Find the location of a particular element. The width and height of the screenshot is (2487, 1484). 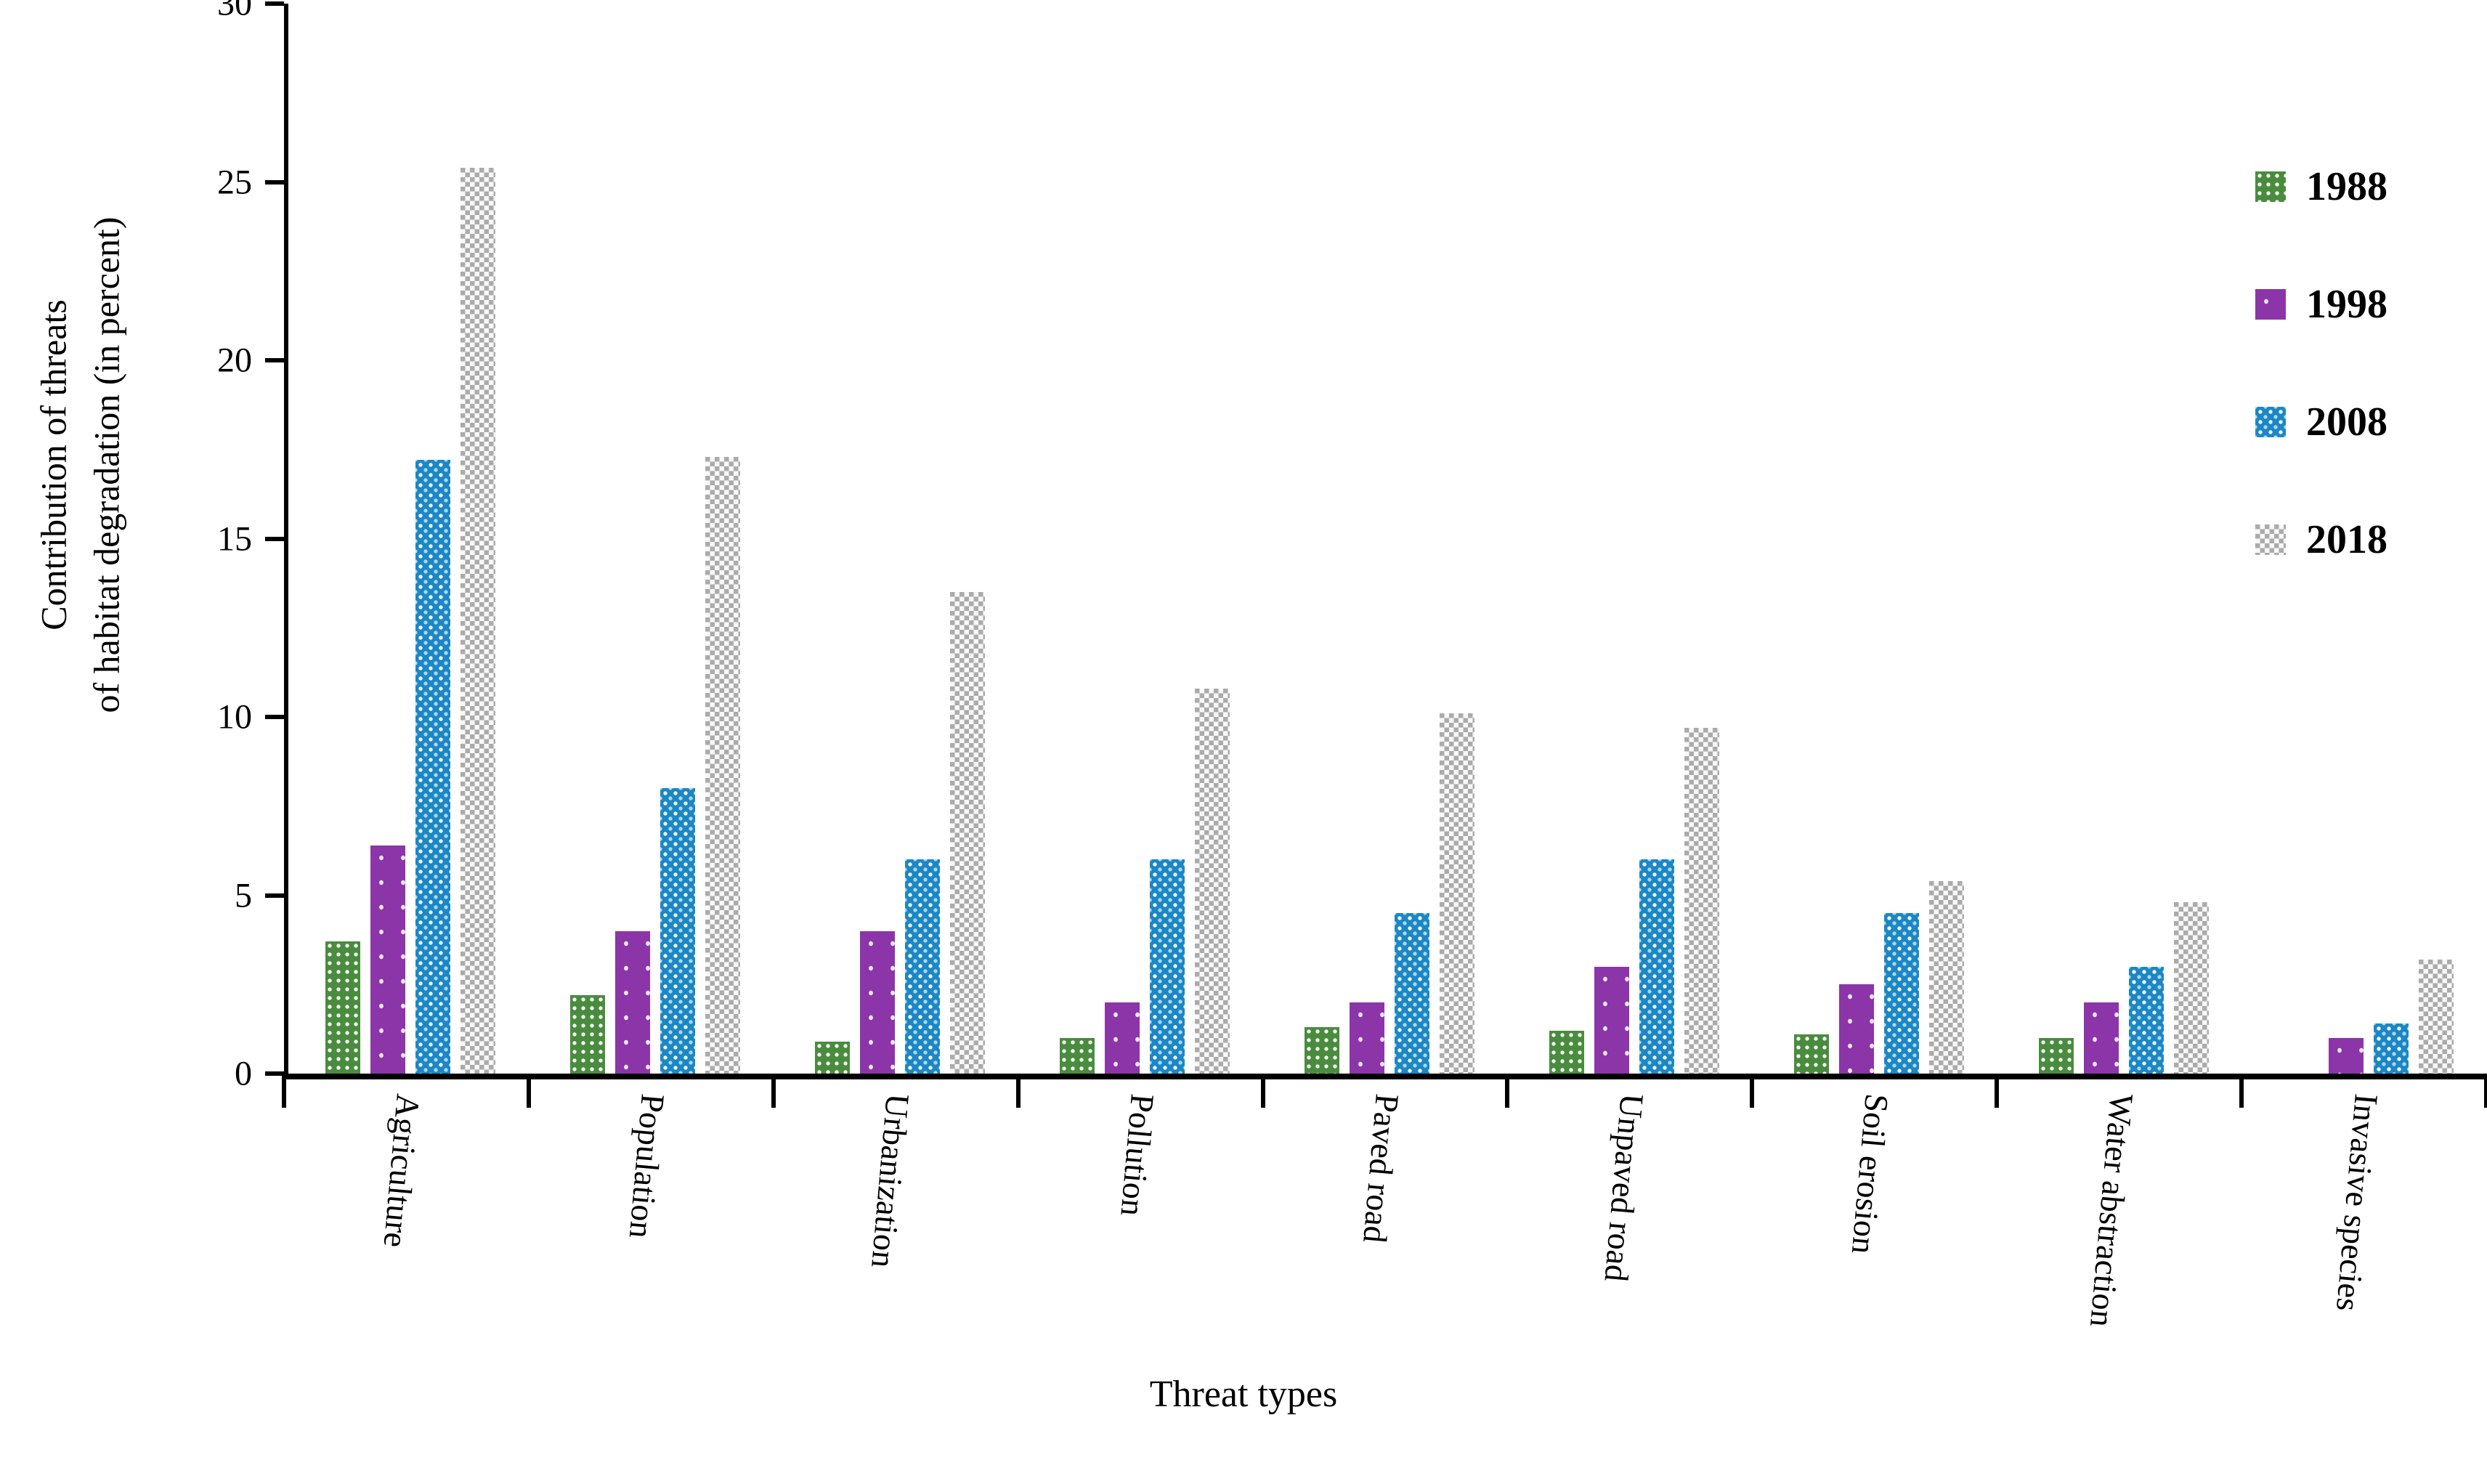

y-axis-tick-label: 25 is located at coordinates (234, 182).